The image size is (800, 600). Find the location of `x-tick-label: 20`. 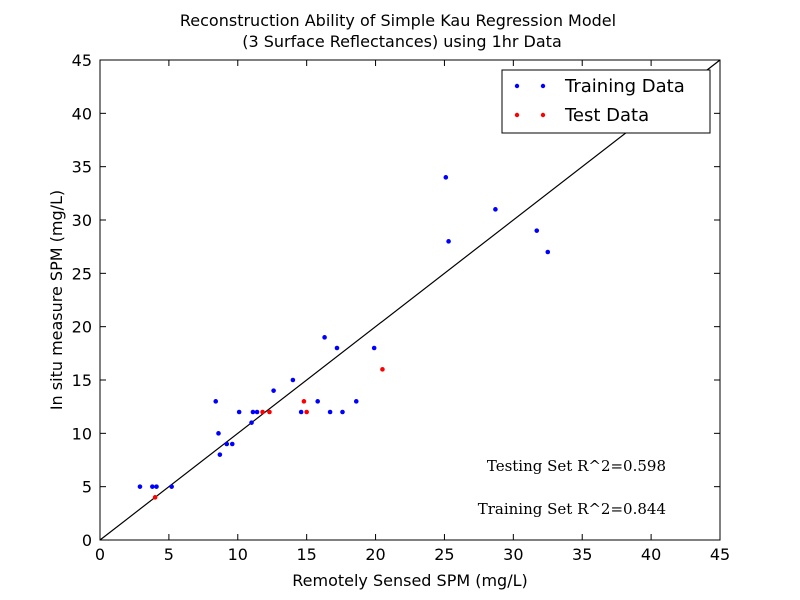

x-tick-label: 20 is located at coordinates (375, 554).